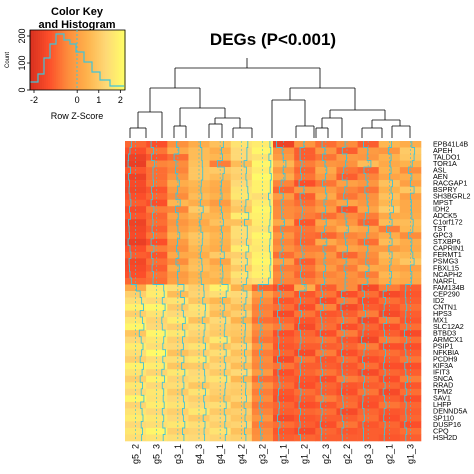  I want to click on color-key-x-tick-label: 2, so click(120, 100).